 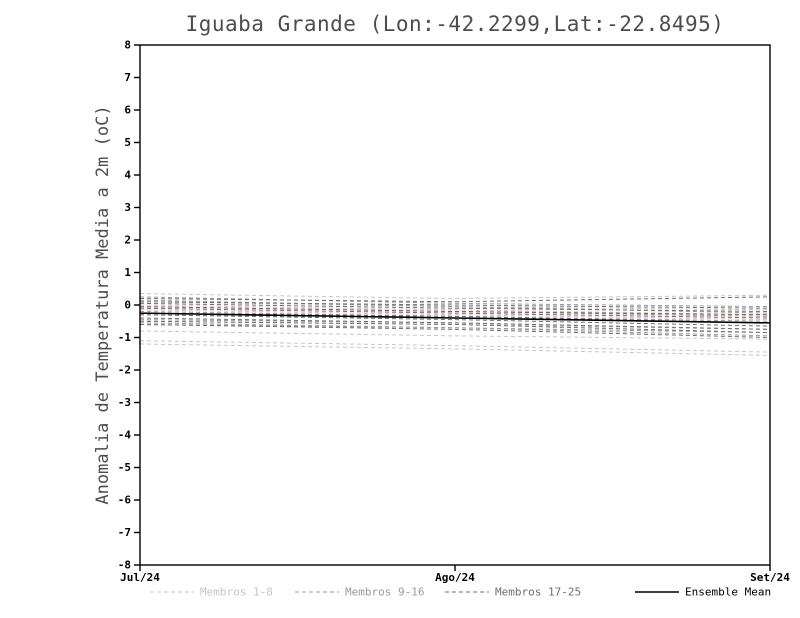 I want to click on y-tick-label: -1, so click(x=125, y=337).